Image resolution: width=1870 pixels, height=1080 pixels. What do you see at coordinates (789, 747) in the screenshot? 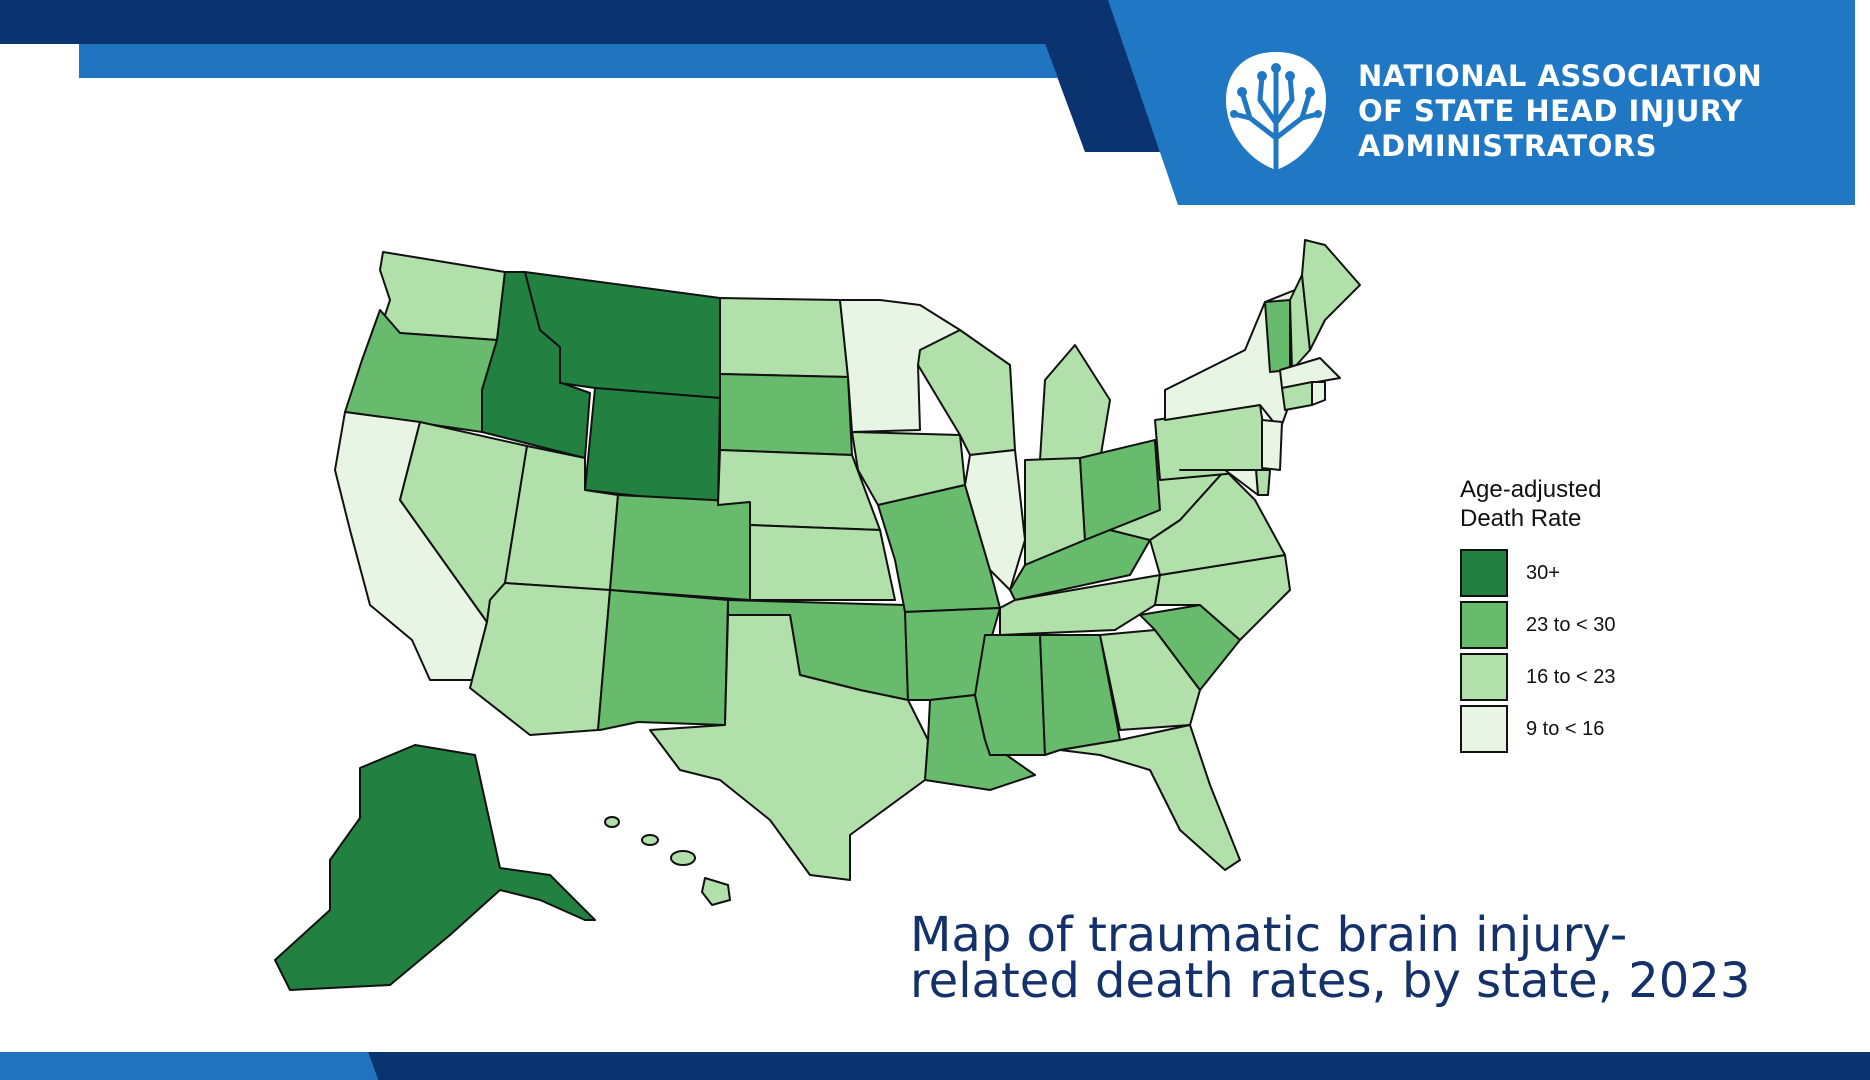
I see `state-tx` at bounding box center [789, 747].